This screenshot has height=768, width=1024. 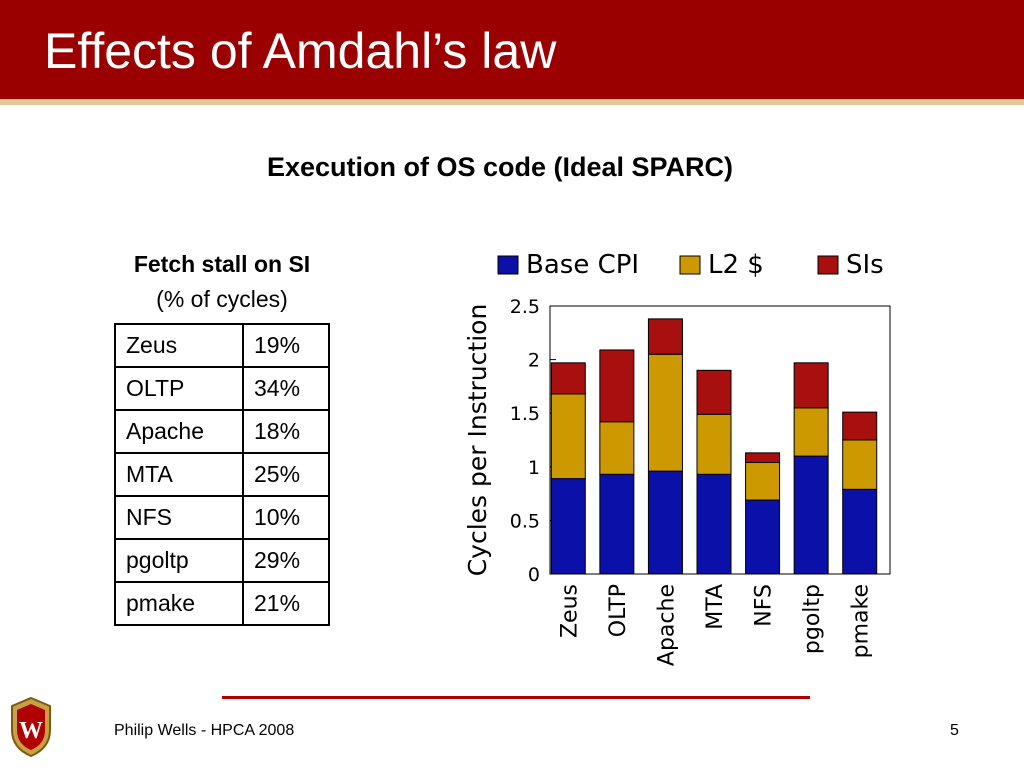 I want to click on x-tick-label: NFS, so click(x=764, y=605).